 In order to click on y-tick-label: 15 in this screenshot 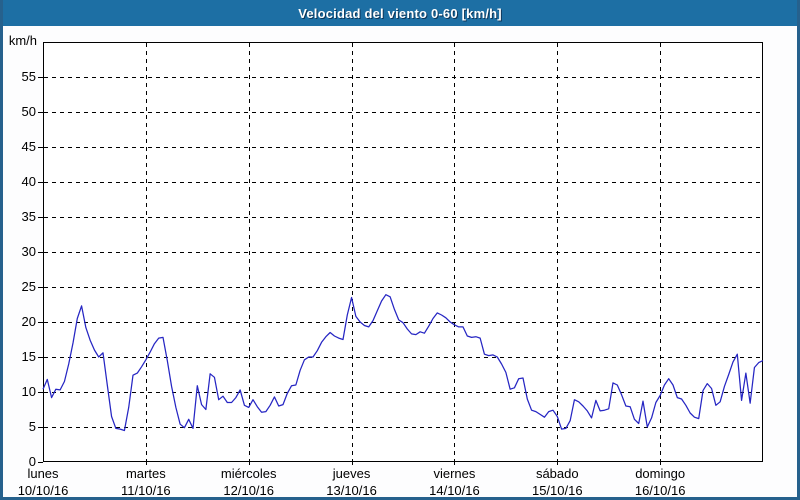, I will do `click(28, 356)`.